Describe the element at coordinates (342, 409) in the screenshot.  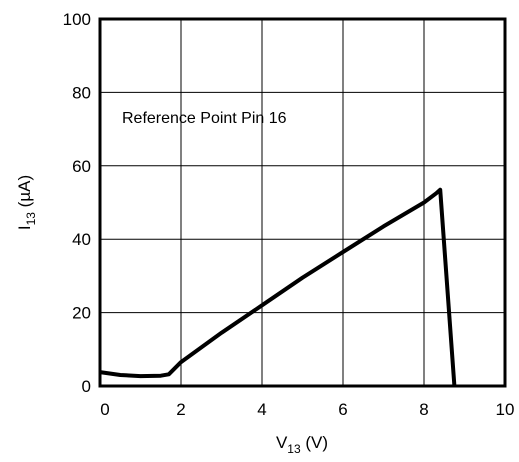
I see `x-tick-label: 6` at that location.